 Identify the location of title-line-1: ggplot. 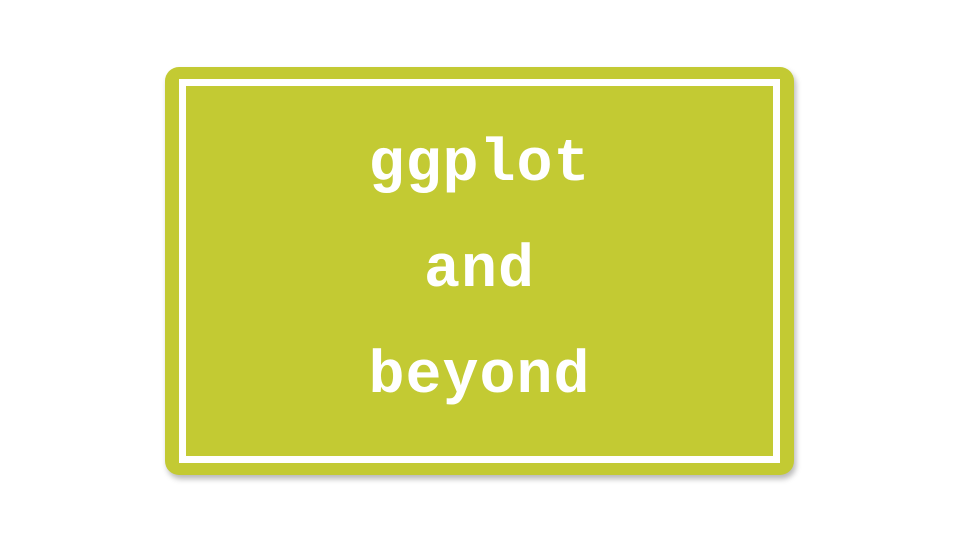
(479, 165).